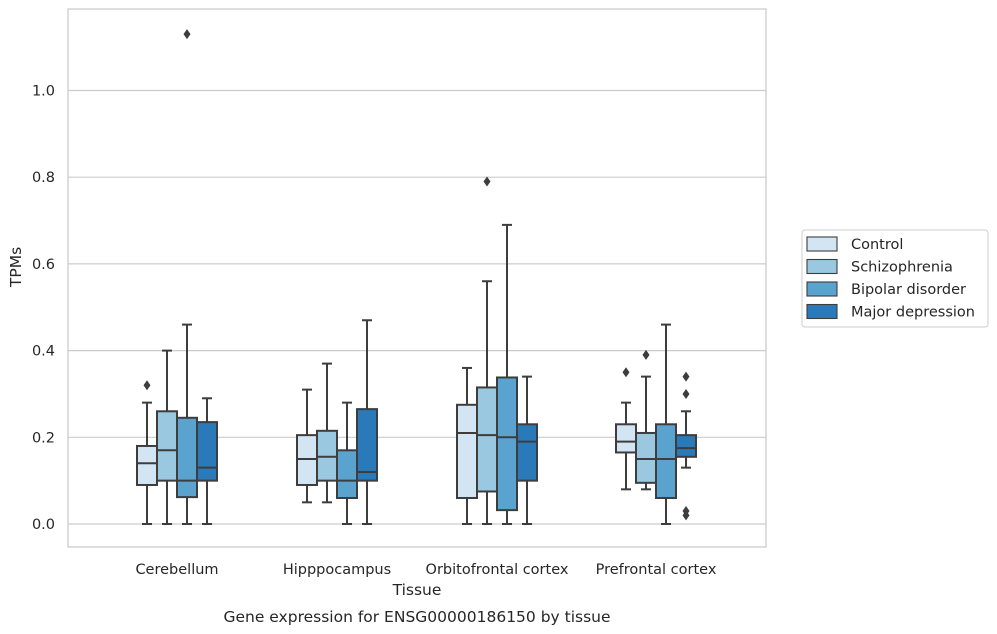 The image size is (997, 634). Describe the element at coordinates (43, 525) in the screenshot. I see `y-tick-label: 0.0` at that location.